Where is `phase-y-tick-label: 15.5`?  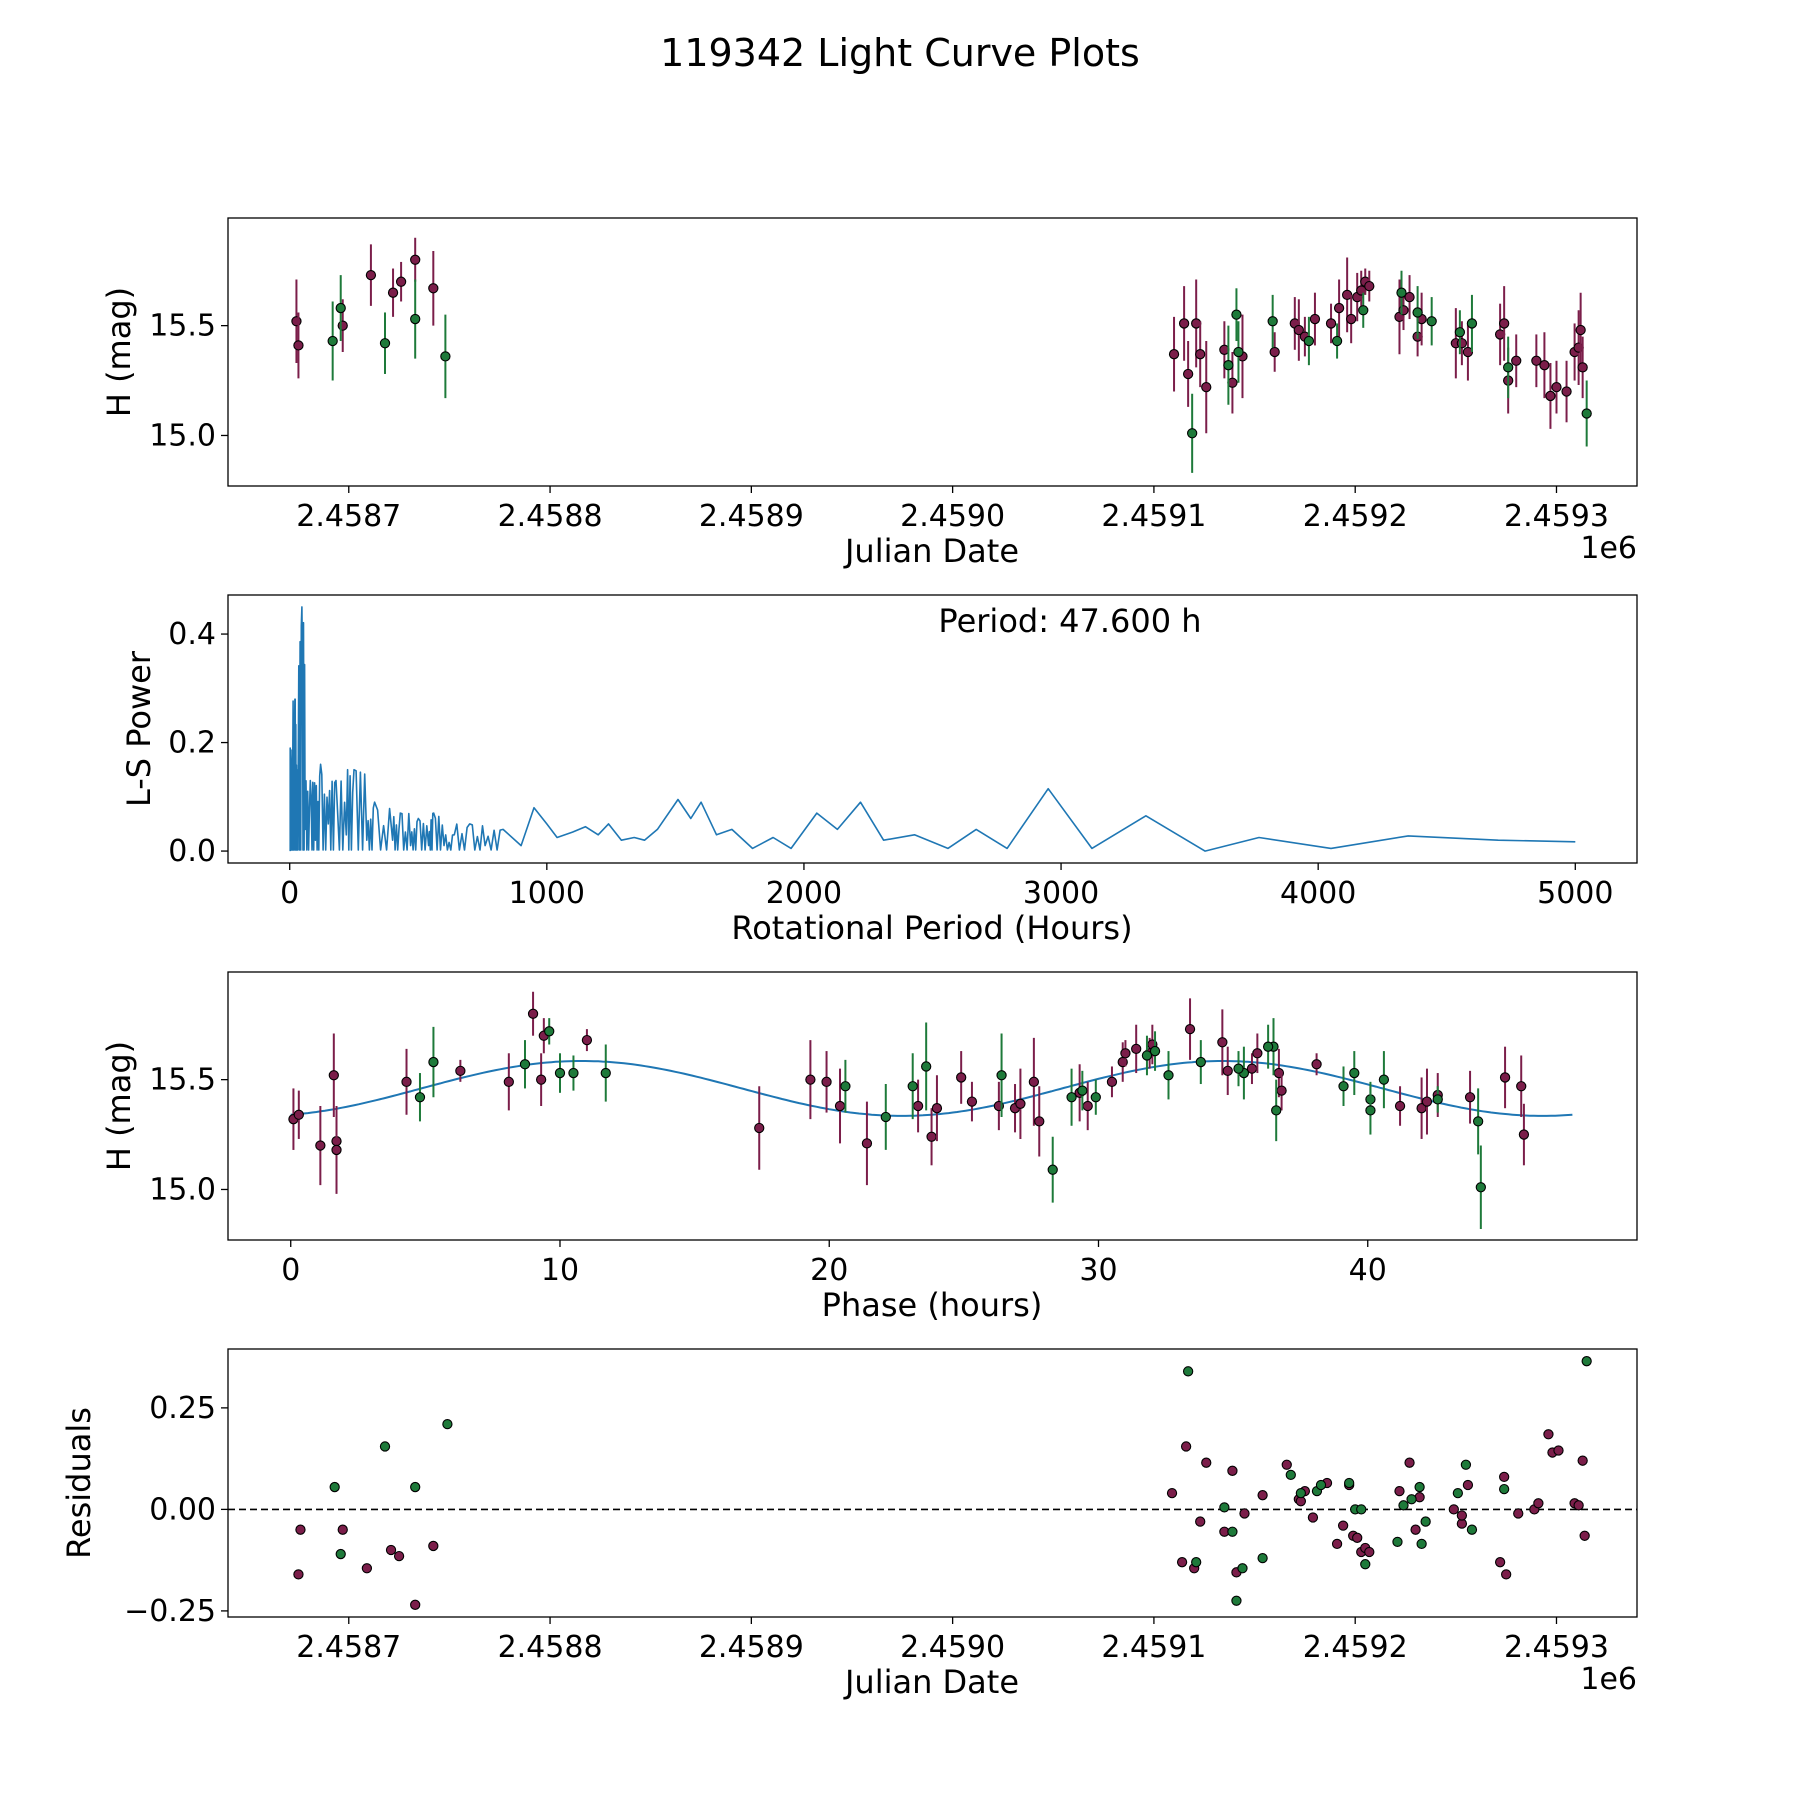 phase-y-tick-label: 15.5 is located at coordinates (182, 1080).